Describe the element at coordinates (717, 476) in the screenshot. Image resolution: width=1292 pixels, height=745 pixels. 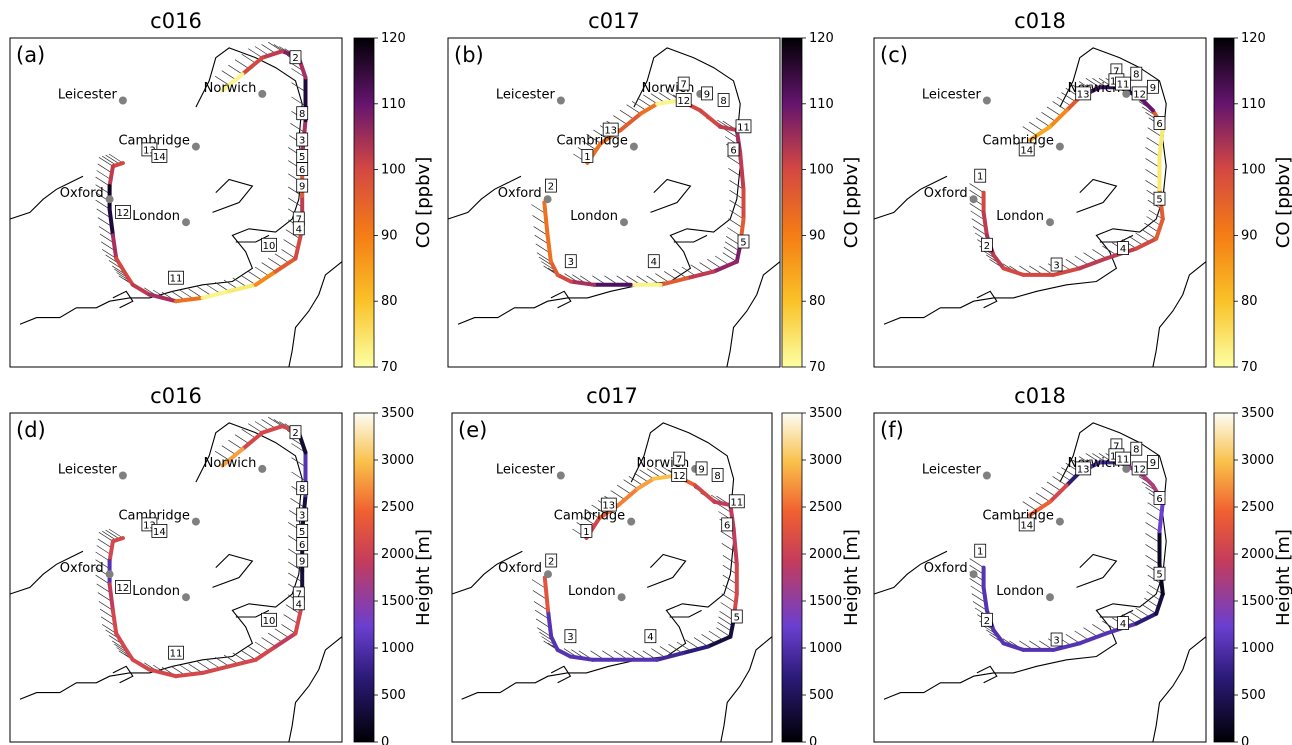
I see `leg-label-text: 8` at that location.